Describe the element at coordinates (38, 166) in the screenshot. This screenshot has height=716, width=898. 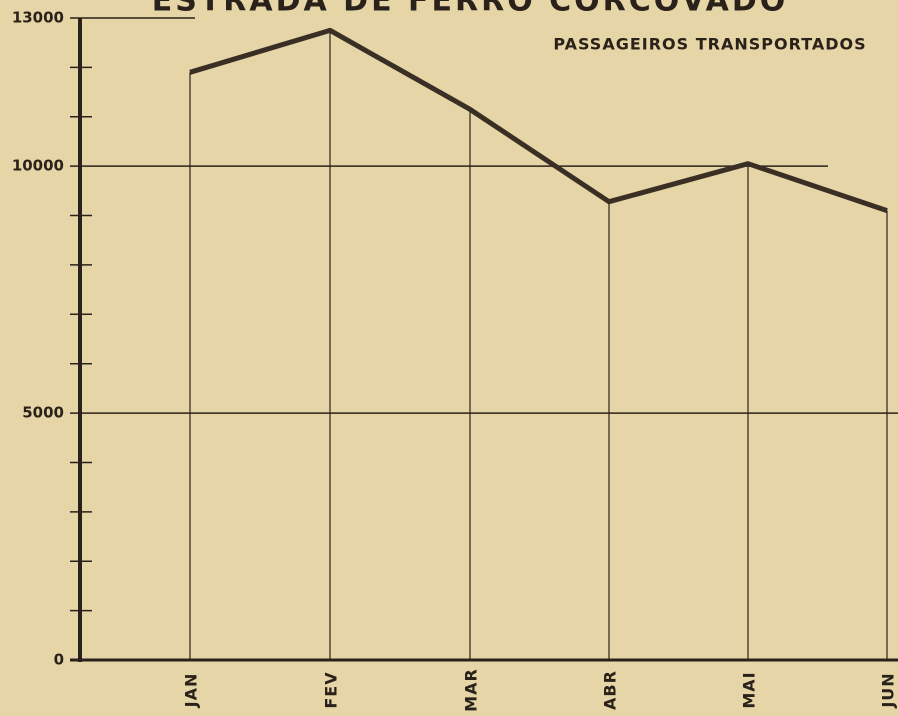
I see `y-tick-label: 10000` at that location.